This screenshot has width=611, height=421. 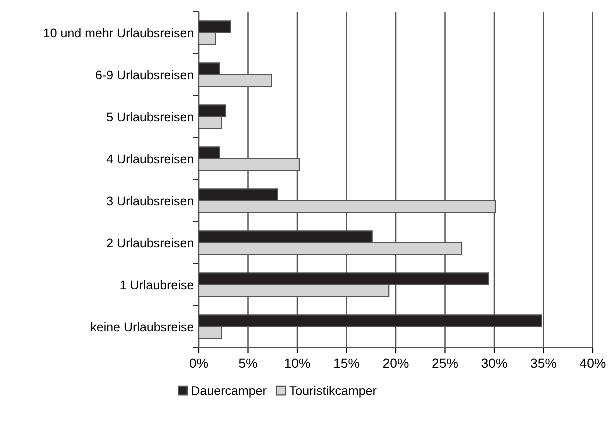 I want to click on y-tick-label: keine Urlaubsreise, so click(x=142, y=327).